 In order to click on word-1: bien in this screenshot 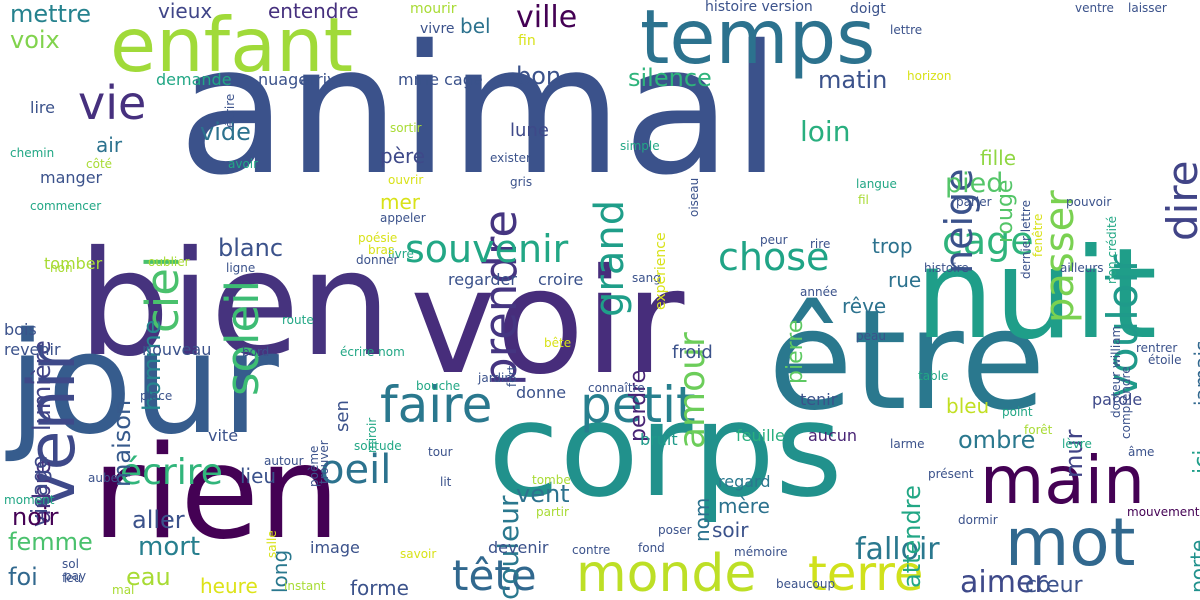, I will do `click(235, 304)`.